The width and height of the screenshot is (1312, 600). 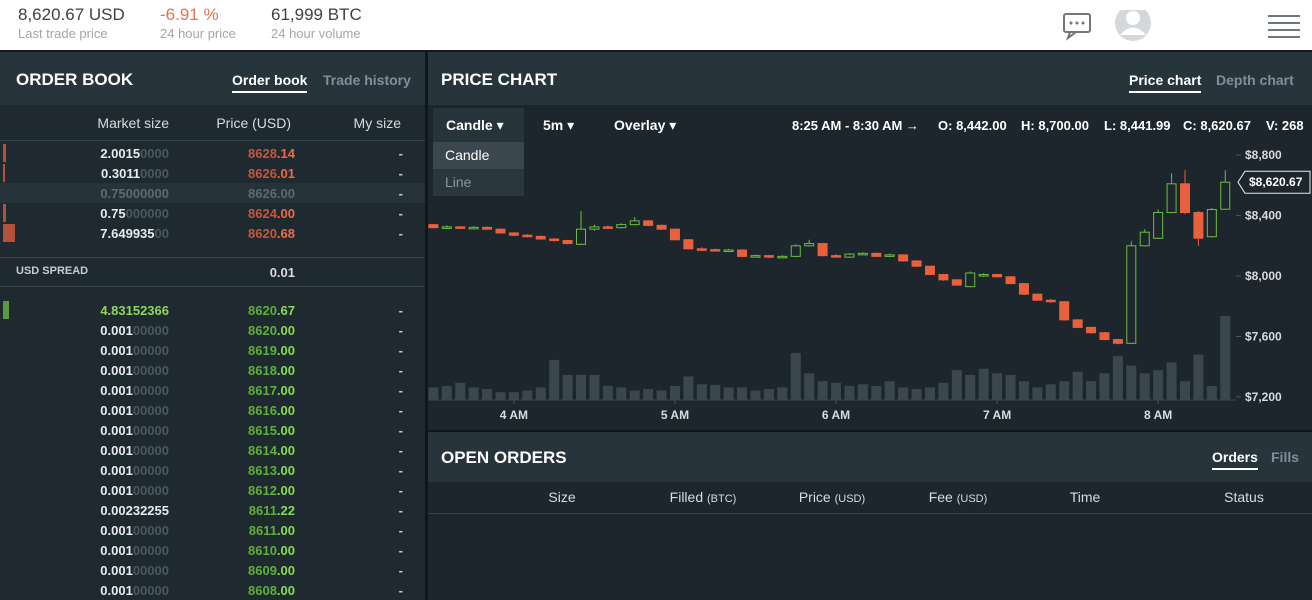 I want to click on panel-header: OPEN ORDERS Orders Fills, so click(x=870, y=457).